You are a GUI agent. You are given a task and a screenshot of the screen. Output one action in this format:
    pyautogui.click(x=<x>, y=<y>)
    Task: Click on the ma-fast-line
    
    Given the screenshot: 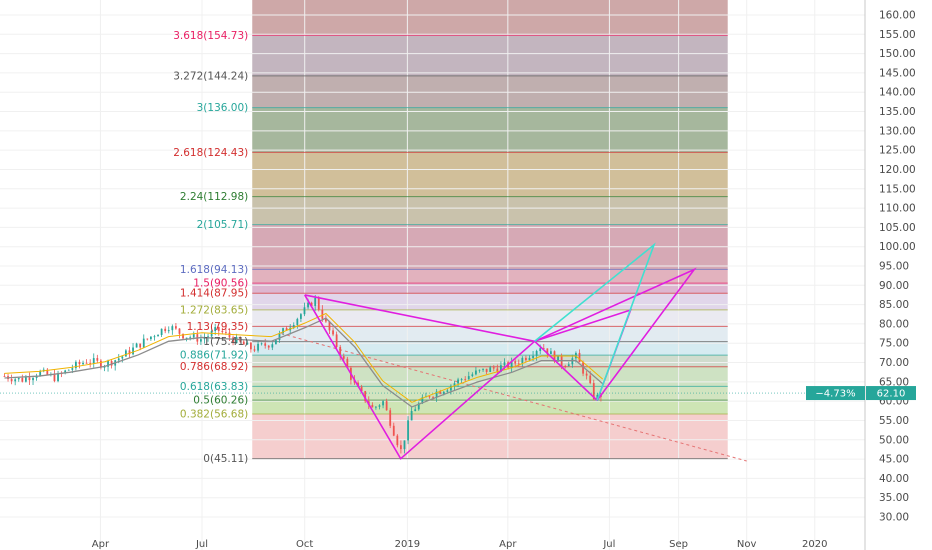 What is the action you would take?
    pyautogui.click(x=304, y=357)
    